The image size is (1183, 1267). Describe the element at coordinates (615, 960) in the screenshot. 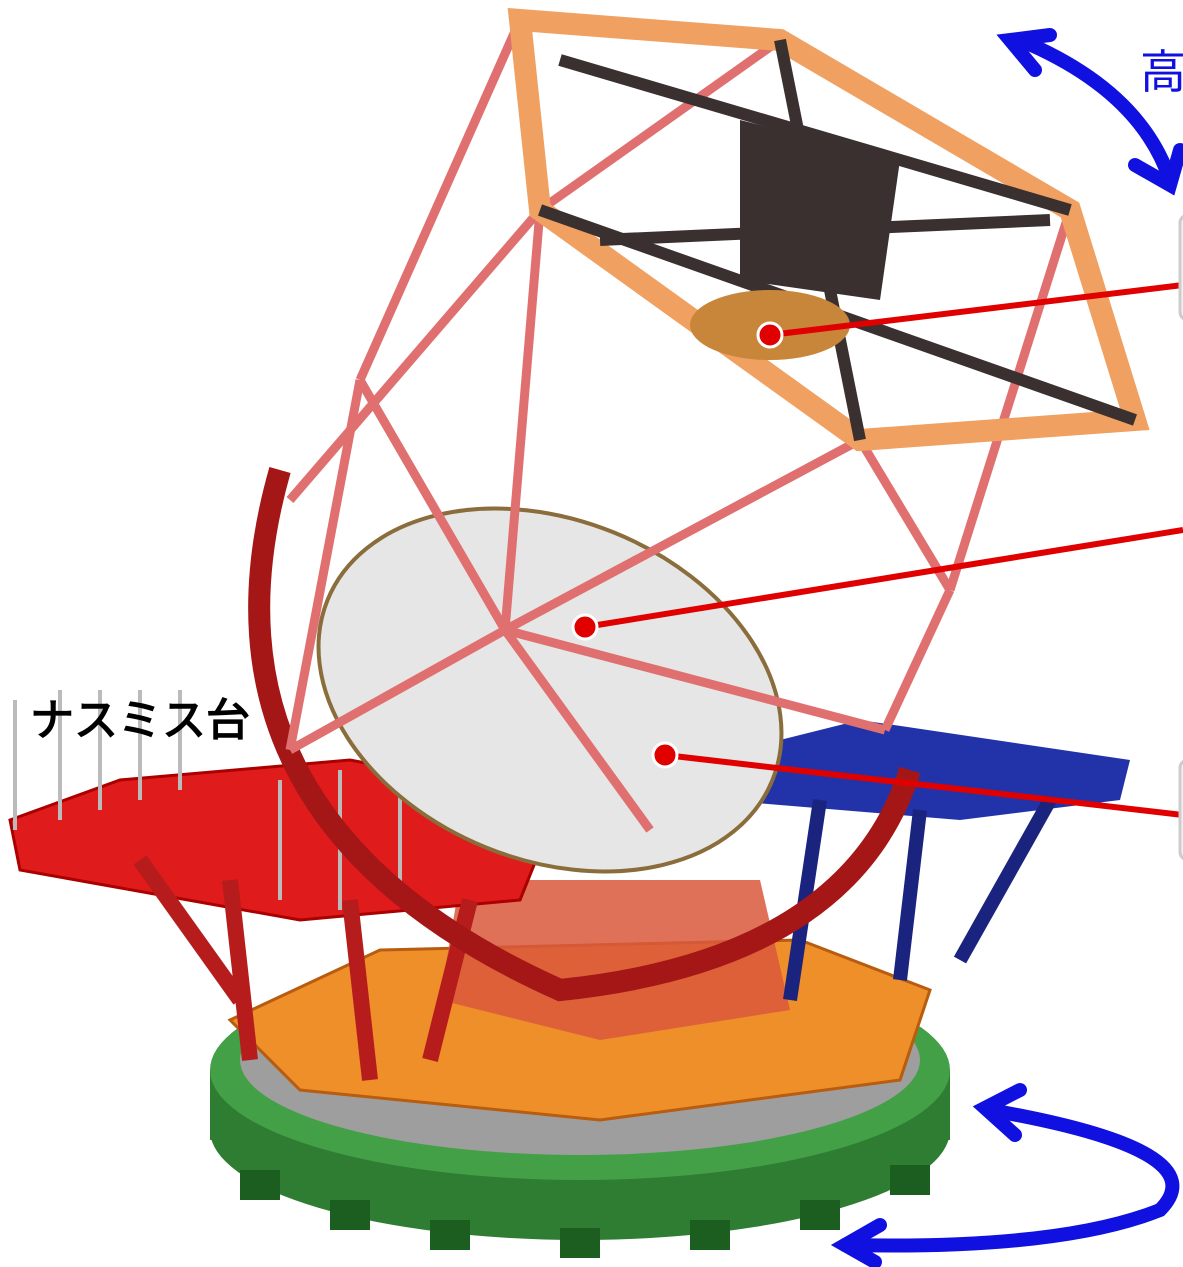

I see `fork-block` at that location.